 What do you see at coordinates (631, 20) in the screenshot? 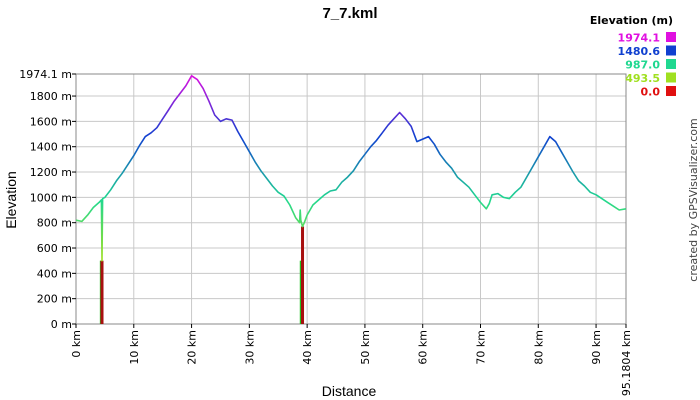
I see `legend-title: Elevation (m)` at bounding box center [631, 20].